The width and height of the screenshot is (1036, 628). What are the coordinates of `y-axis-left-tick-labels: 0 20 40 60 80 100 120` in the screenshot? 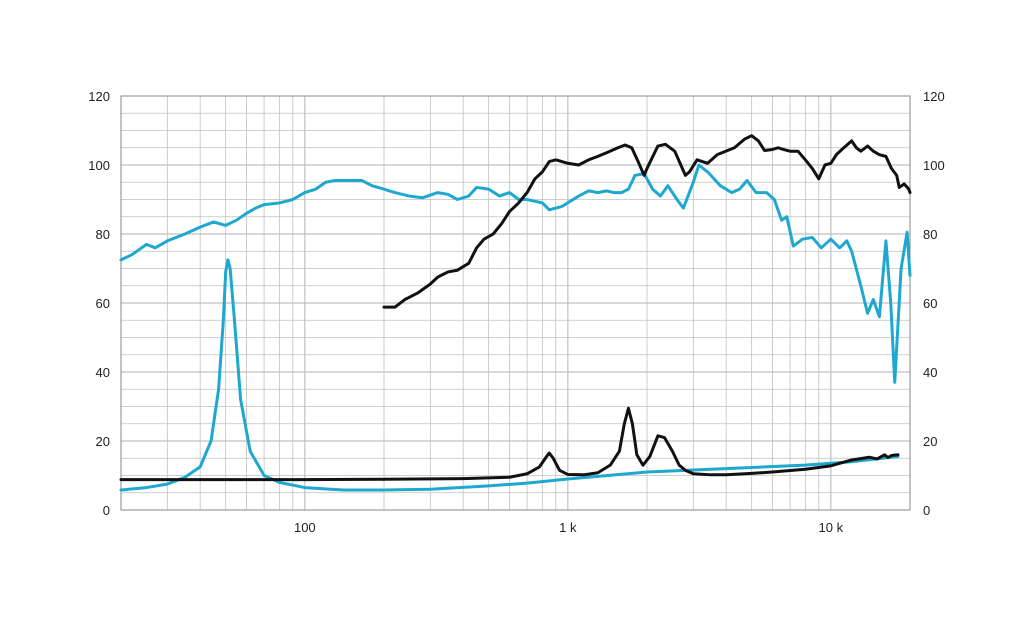 It's located at (99, 303).